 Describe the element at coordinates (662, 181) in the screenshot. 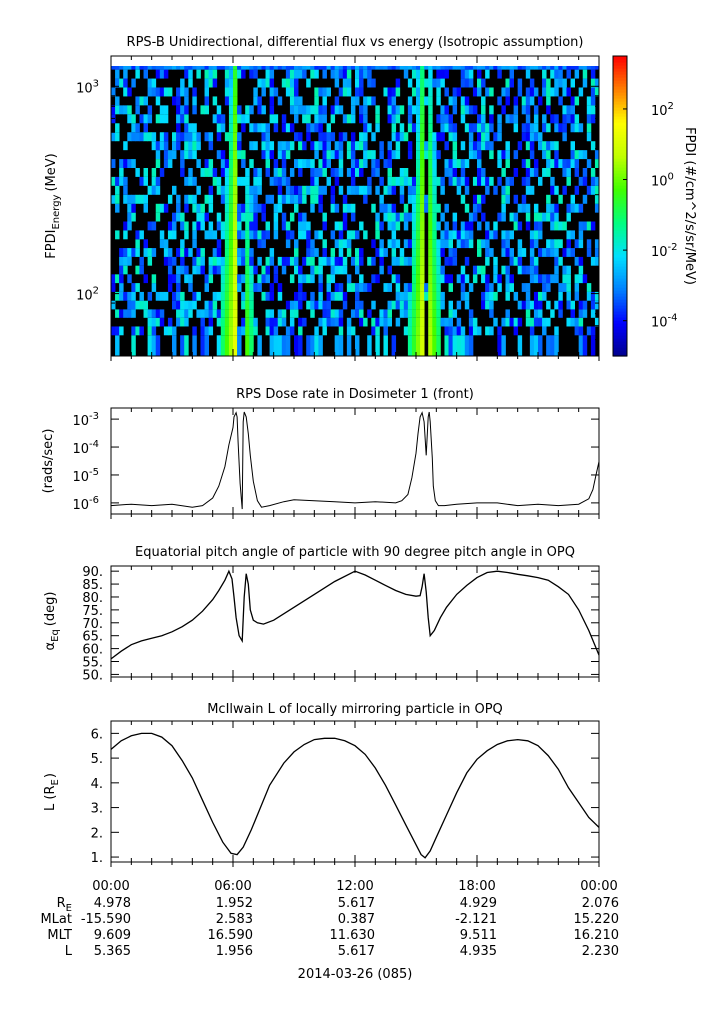

I see `colorbar-tick-label: 100` at that location.